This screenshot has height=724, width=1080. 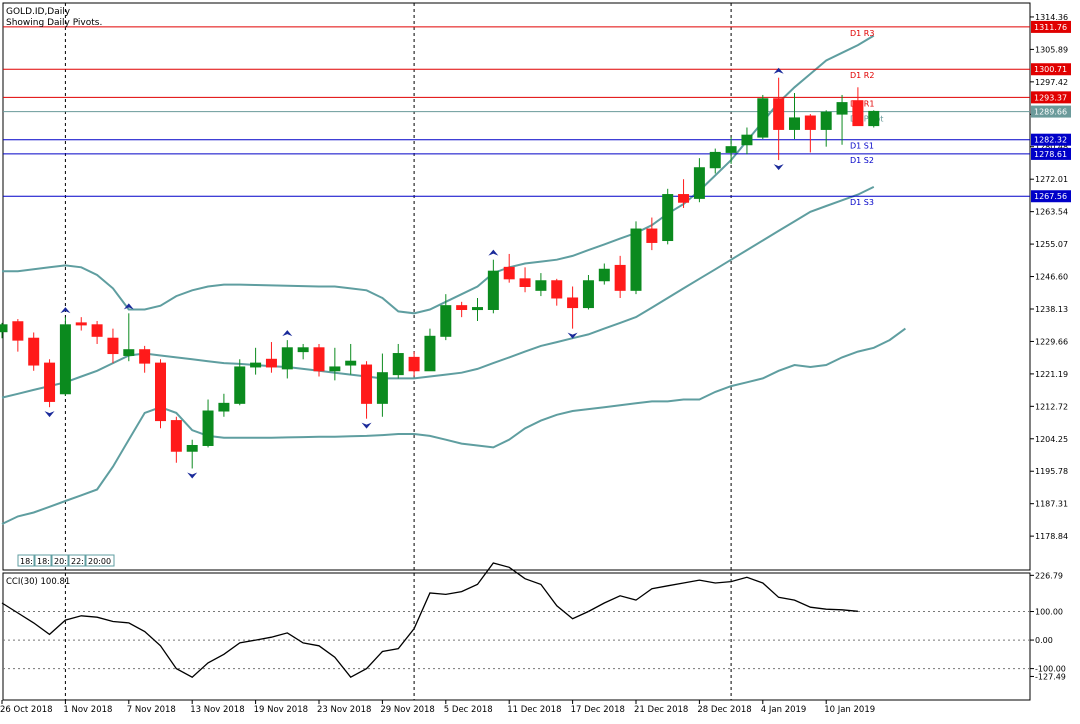 What do you see at coordinates (1050, 669) in the screenshot?
I see `cci-y-tick-label: -100.00` at bounding box center [1050, 669].